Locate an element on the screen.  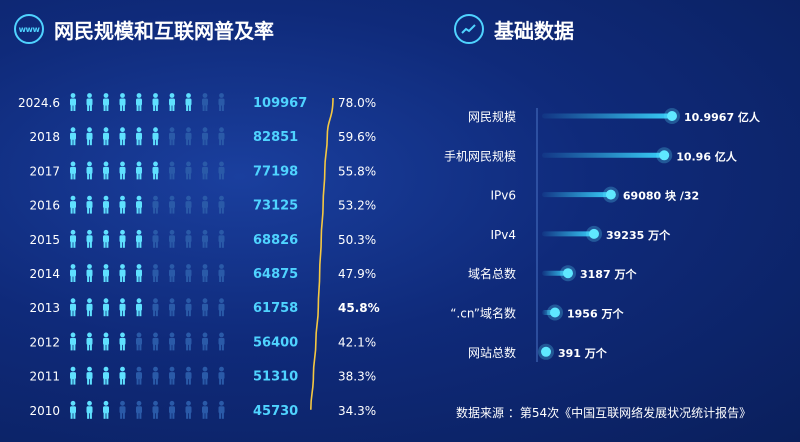
year-label: 2017 is located at coordinates (44, 171).